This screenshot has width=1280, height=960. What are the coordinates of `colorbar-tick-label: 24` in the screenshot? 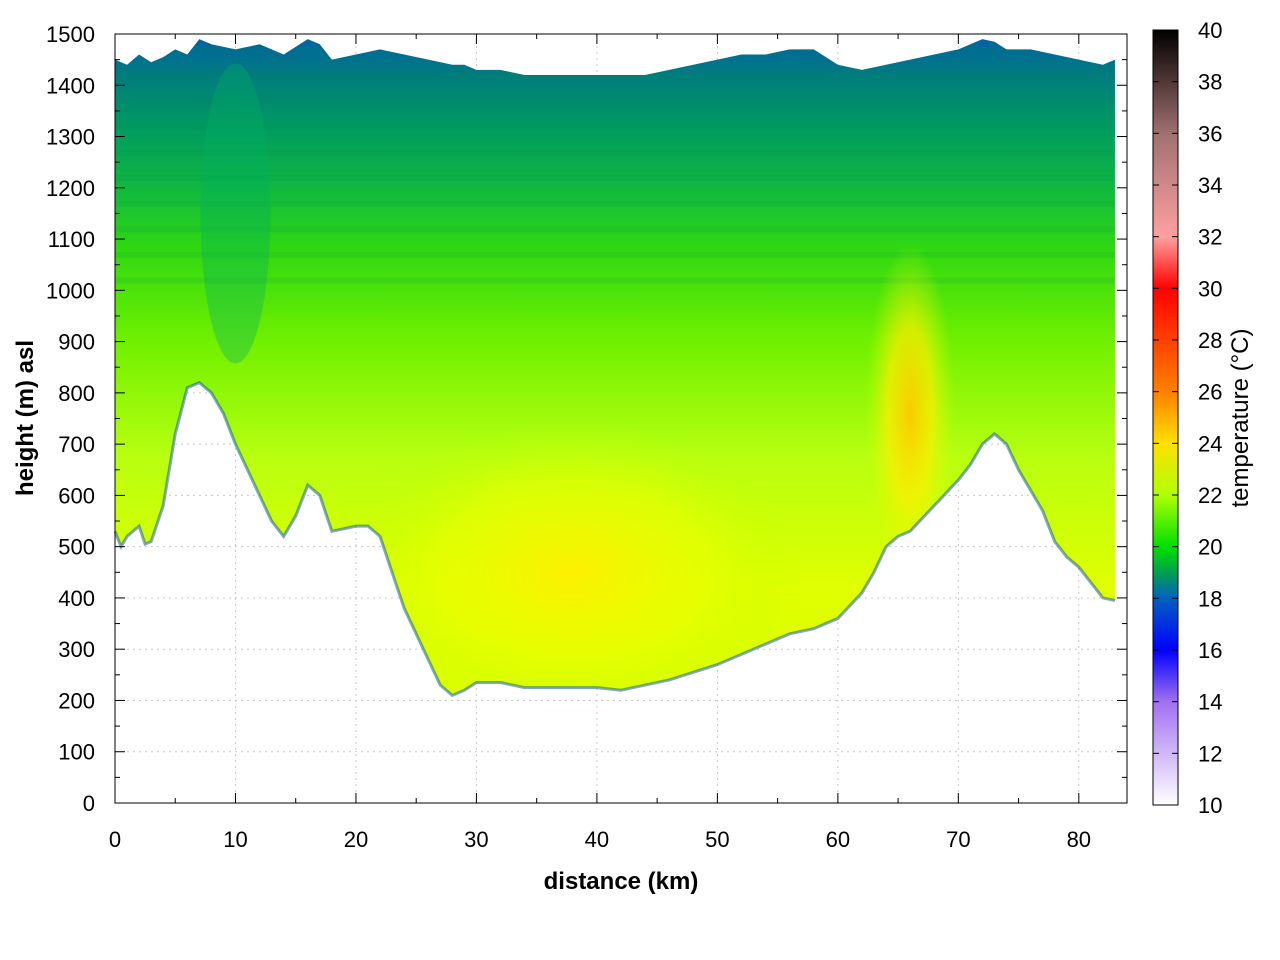 It's located at (1210, 443).